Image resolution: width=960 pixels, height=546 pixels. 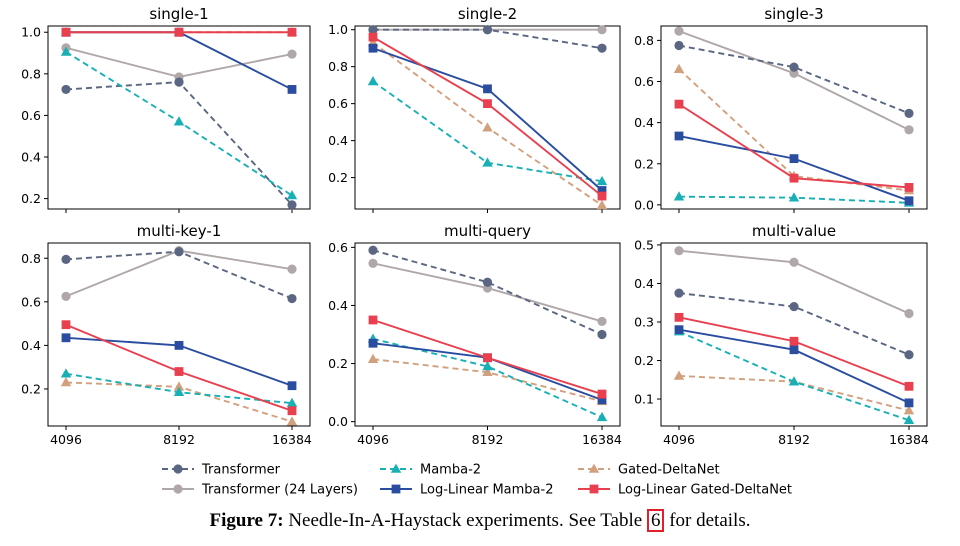 I want to click on subplot-multi-query: multi-query 0.0 0.2 0.4 0.6 4096 8192 16384, so click(x=475, y=334).